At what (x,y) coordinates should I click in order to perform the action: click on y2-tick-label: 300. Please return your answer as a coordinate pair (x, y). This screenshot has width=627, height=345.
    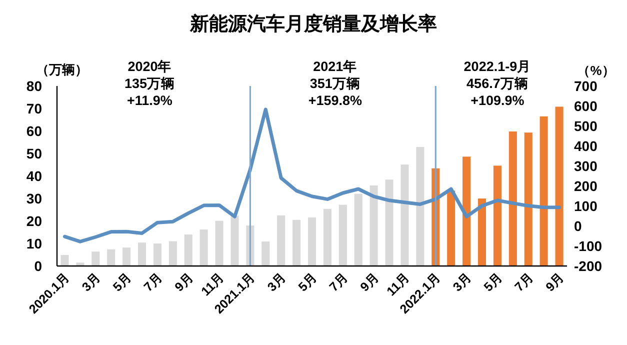
    Looking at the image, I should click on (586, 166).